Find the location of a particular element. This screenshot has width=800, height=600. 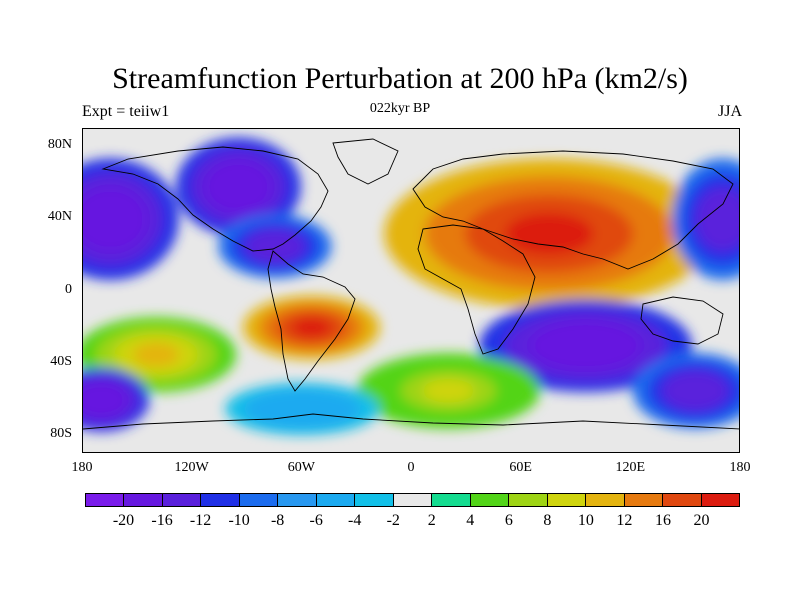

colorbar-label-13: 12 is located at coordinates (624, 520).